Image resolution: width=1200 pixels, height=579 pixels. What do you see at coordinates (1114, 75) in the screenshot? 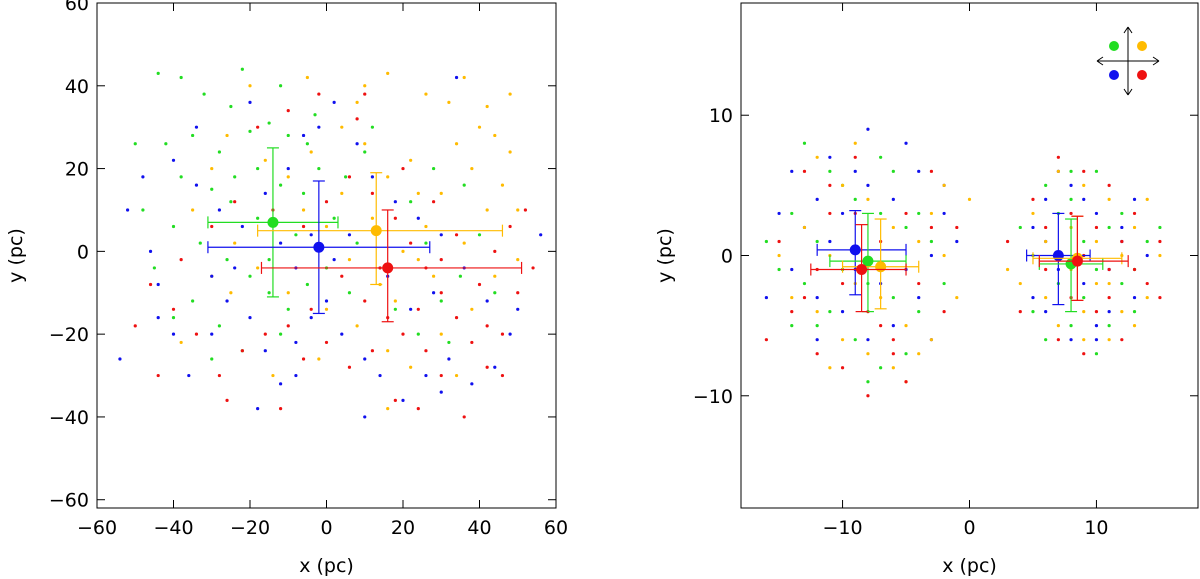
I see `legend-dot-blue` at bounding box center [1114, 75].